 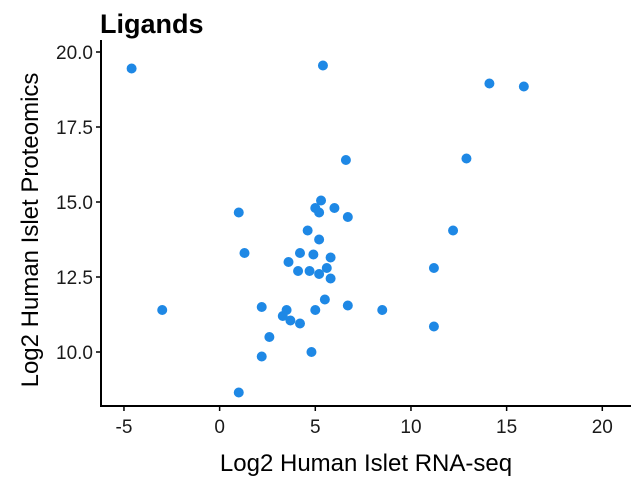 I want to click on y-tick-label: 10.0, so click(x=74, y=353).